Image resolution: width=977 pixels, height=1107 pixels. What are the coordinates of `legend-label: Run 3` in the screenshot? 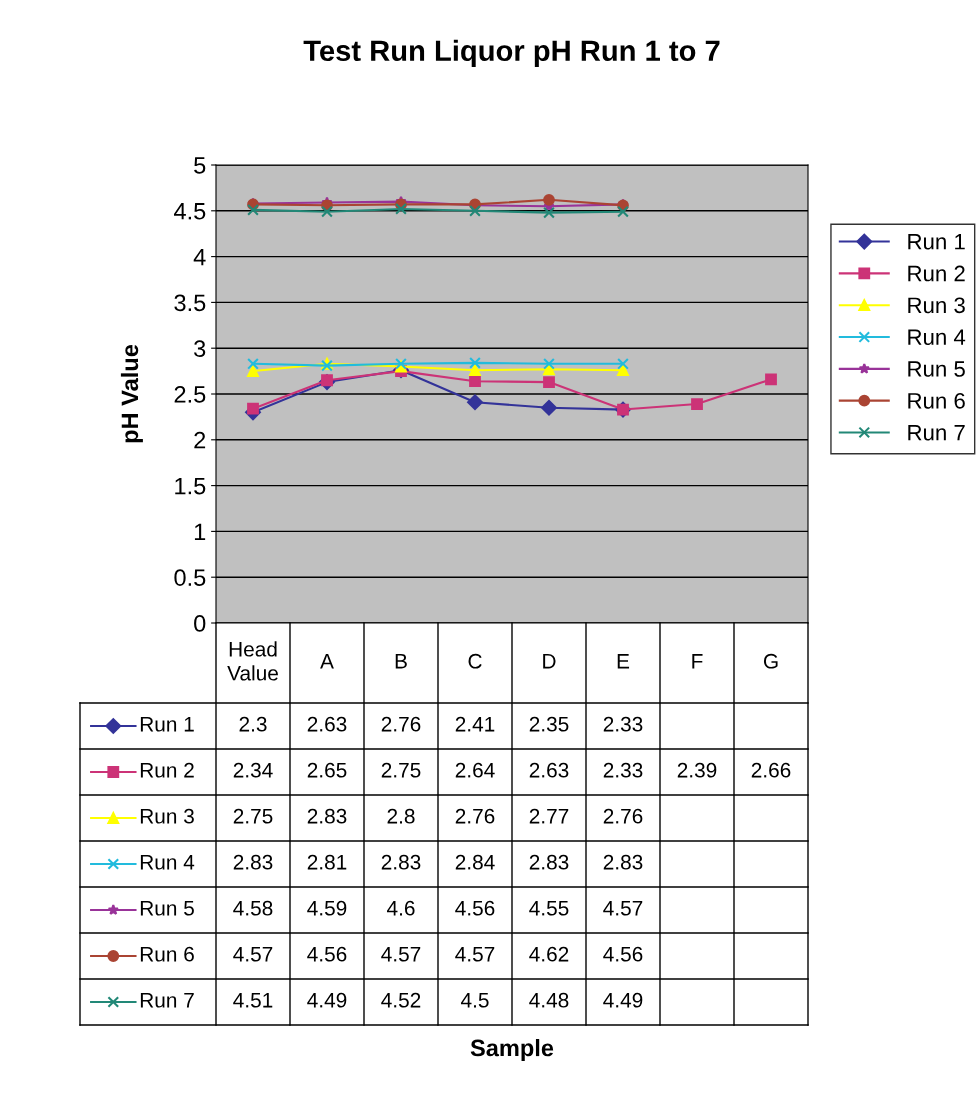 It's located at (936, 305).